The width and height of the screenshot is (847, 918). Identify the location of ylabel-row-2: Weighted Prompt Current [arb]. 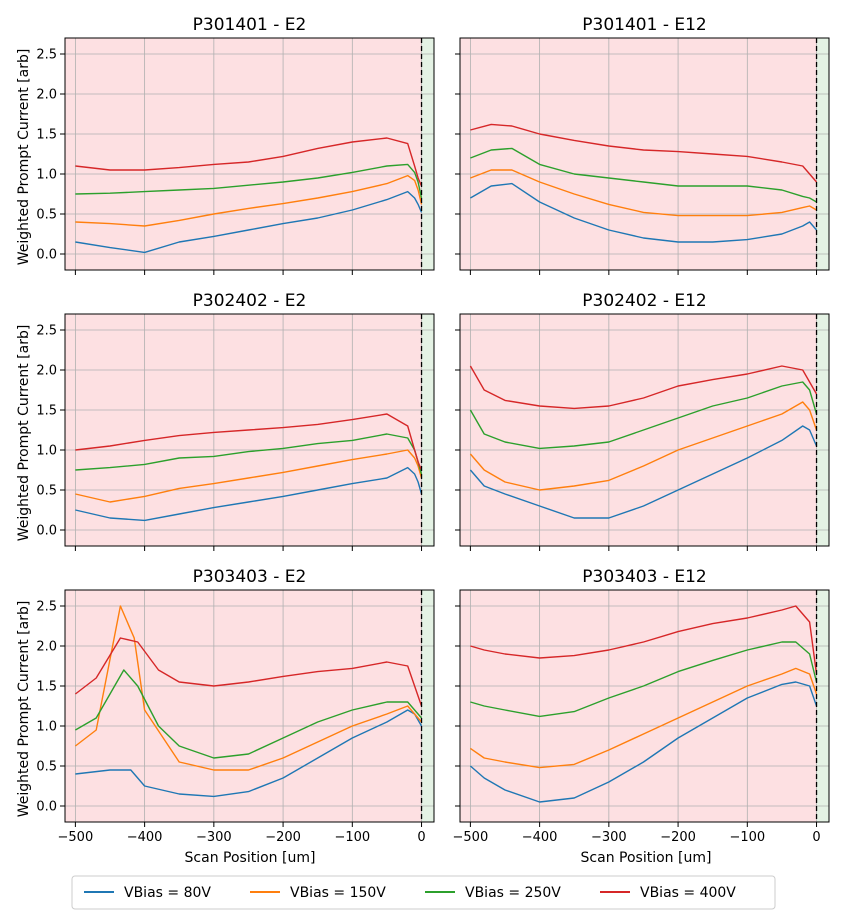
(24, 433).